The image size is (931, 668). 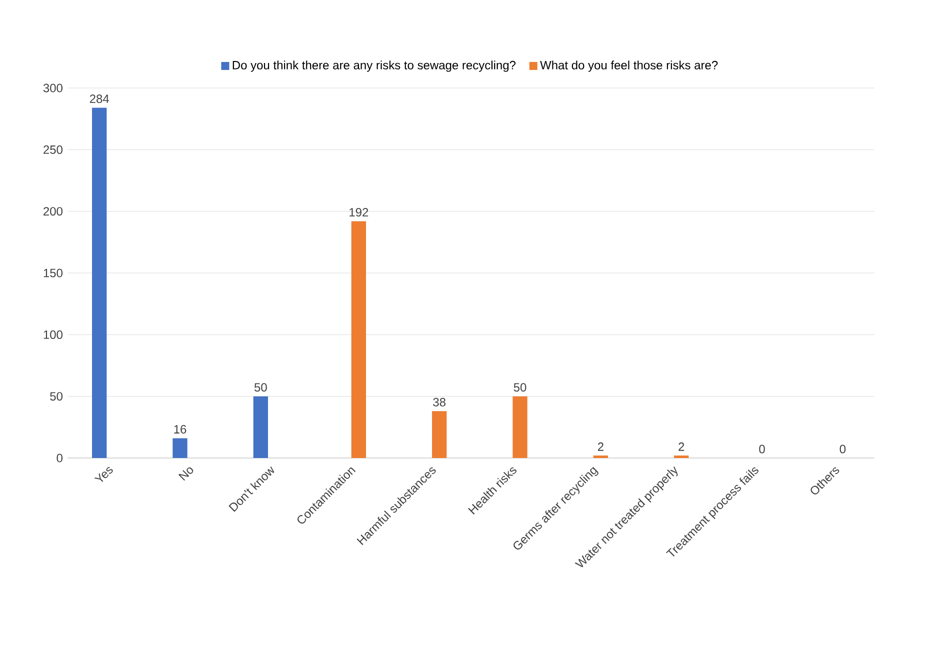 I want to click on legend-label: What do you feel those risks are?, so click(x=629, y=66).